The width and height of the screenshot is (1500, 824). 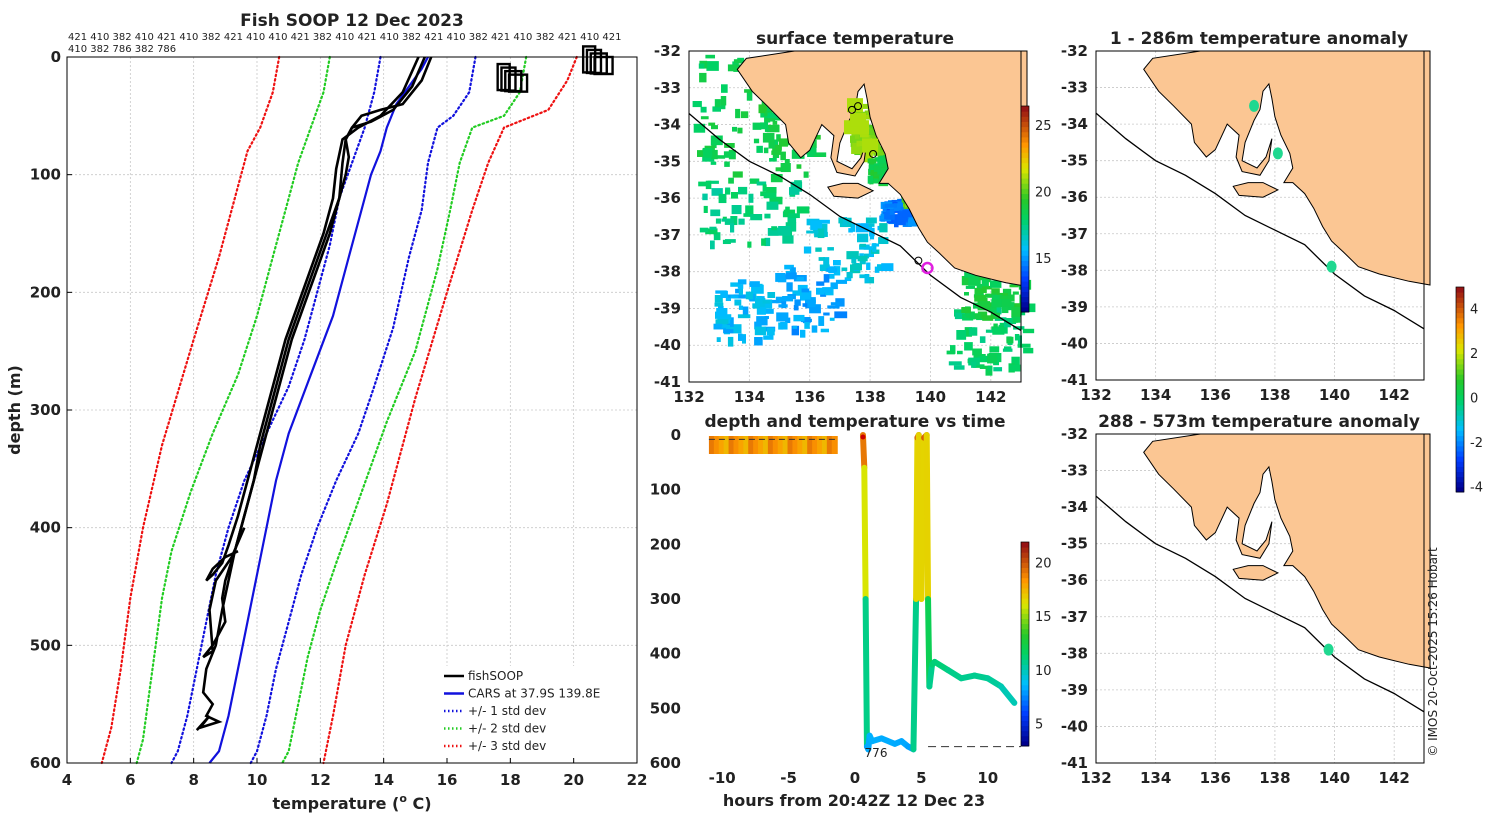 What do you see at coordinates (1476, 443) in the screenshot?
I see `colorbar-tick-label: -2` at bounding box center [1476, 443].